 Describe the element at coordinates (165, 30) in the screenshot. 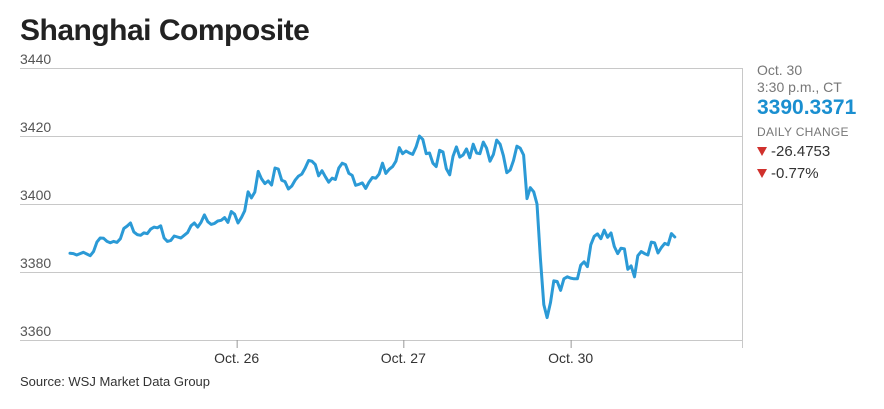

I see `chart-title: Shanghai Composite` at that location.